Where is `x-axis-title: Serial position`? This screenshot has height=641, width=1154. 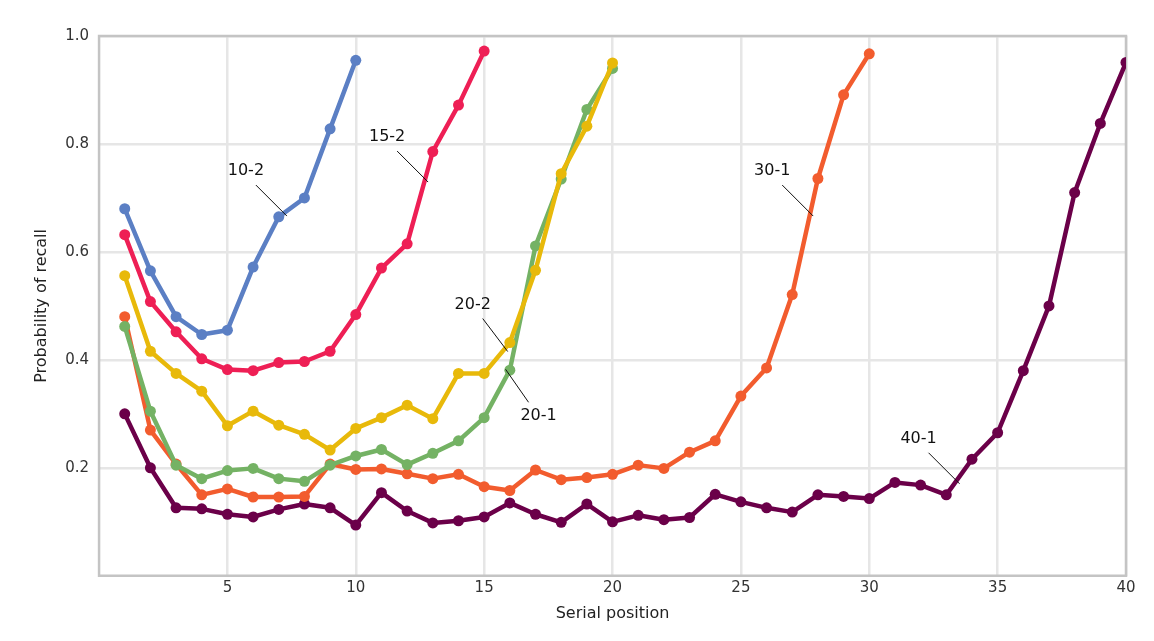 x-axis-title: Serial position is located at coordinates (612, 612).